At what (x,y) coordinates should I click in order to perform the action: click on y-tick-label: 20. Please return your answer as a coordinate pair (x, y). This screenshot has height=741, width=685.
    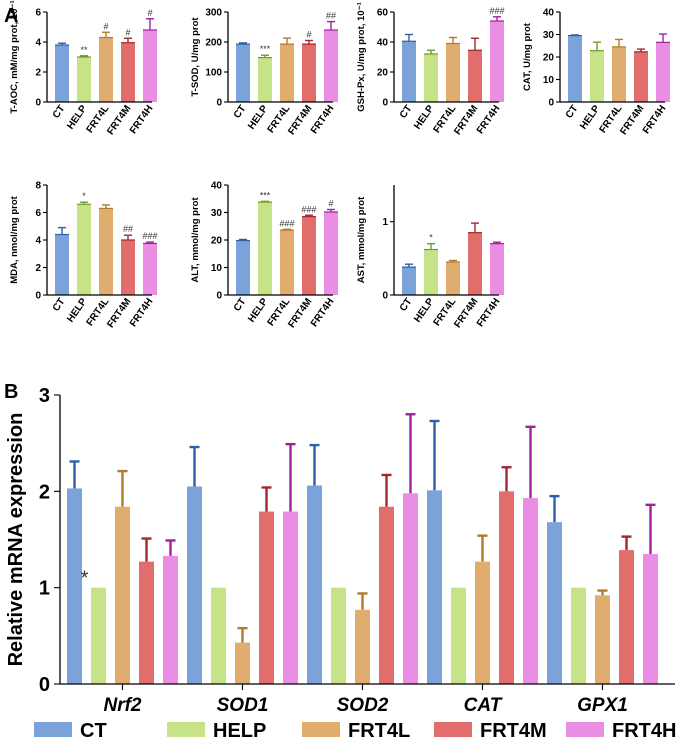
    Looking at the image, I should click on (383, 73).